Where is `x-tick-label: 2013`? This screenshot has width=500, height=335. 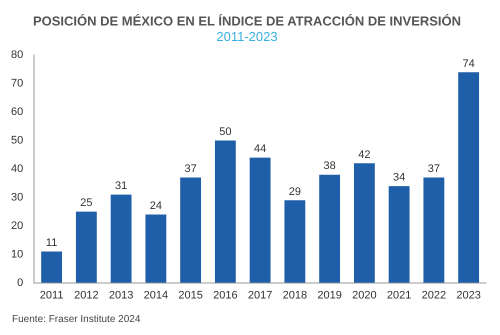 x-tick-label: 2013 is located at coordinates (121, 295).